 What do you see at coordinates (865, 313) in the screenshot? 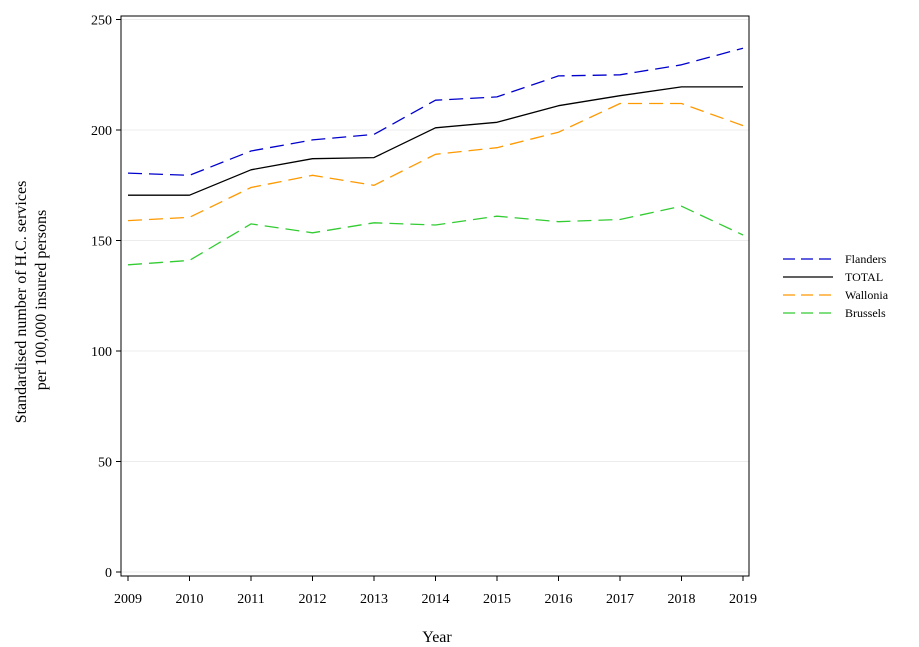
I see `legend-label-brussels: Brussels` at bounding box center [865, 313].